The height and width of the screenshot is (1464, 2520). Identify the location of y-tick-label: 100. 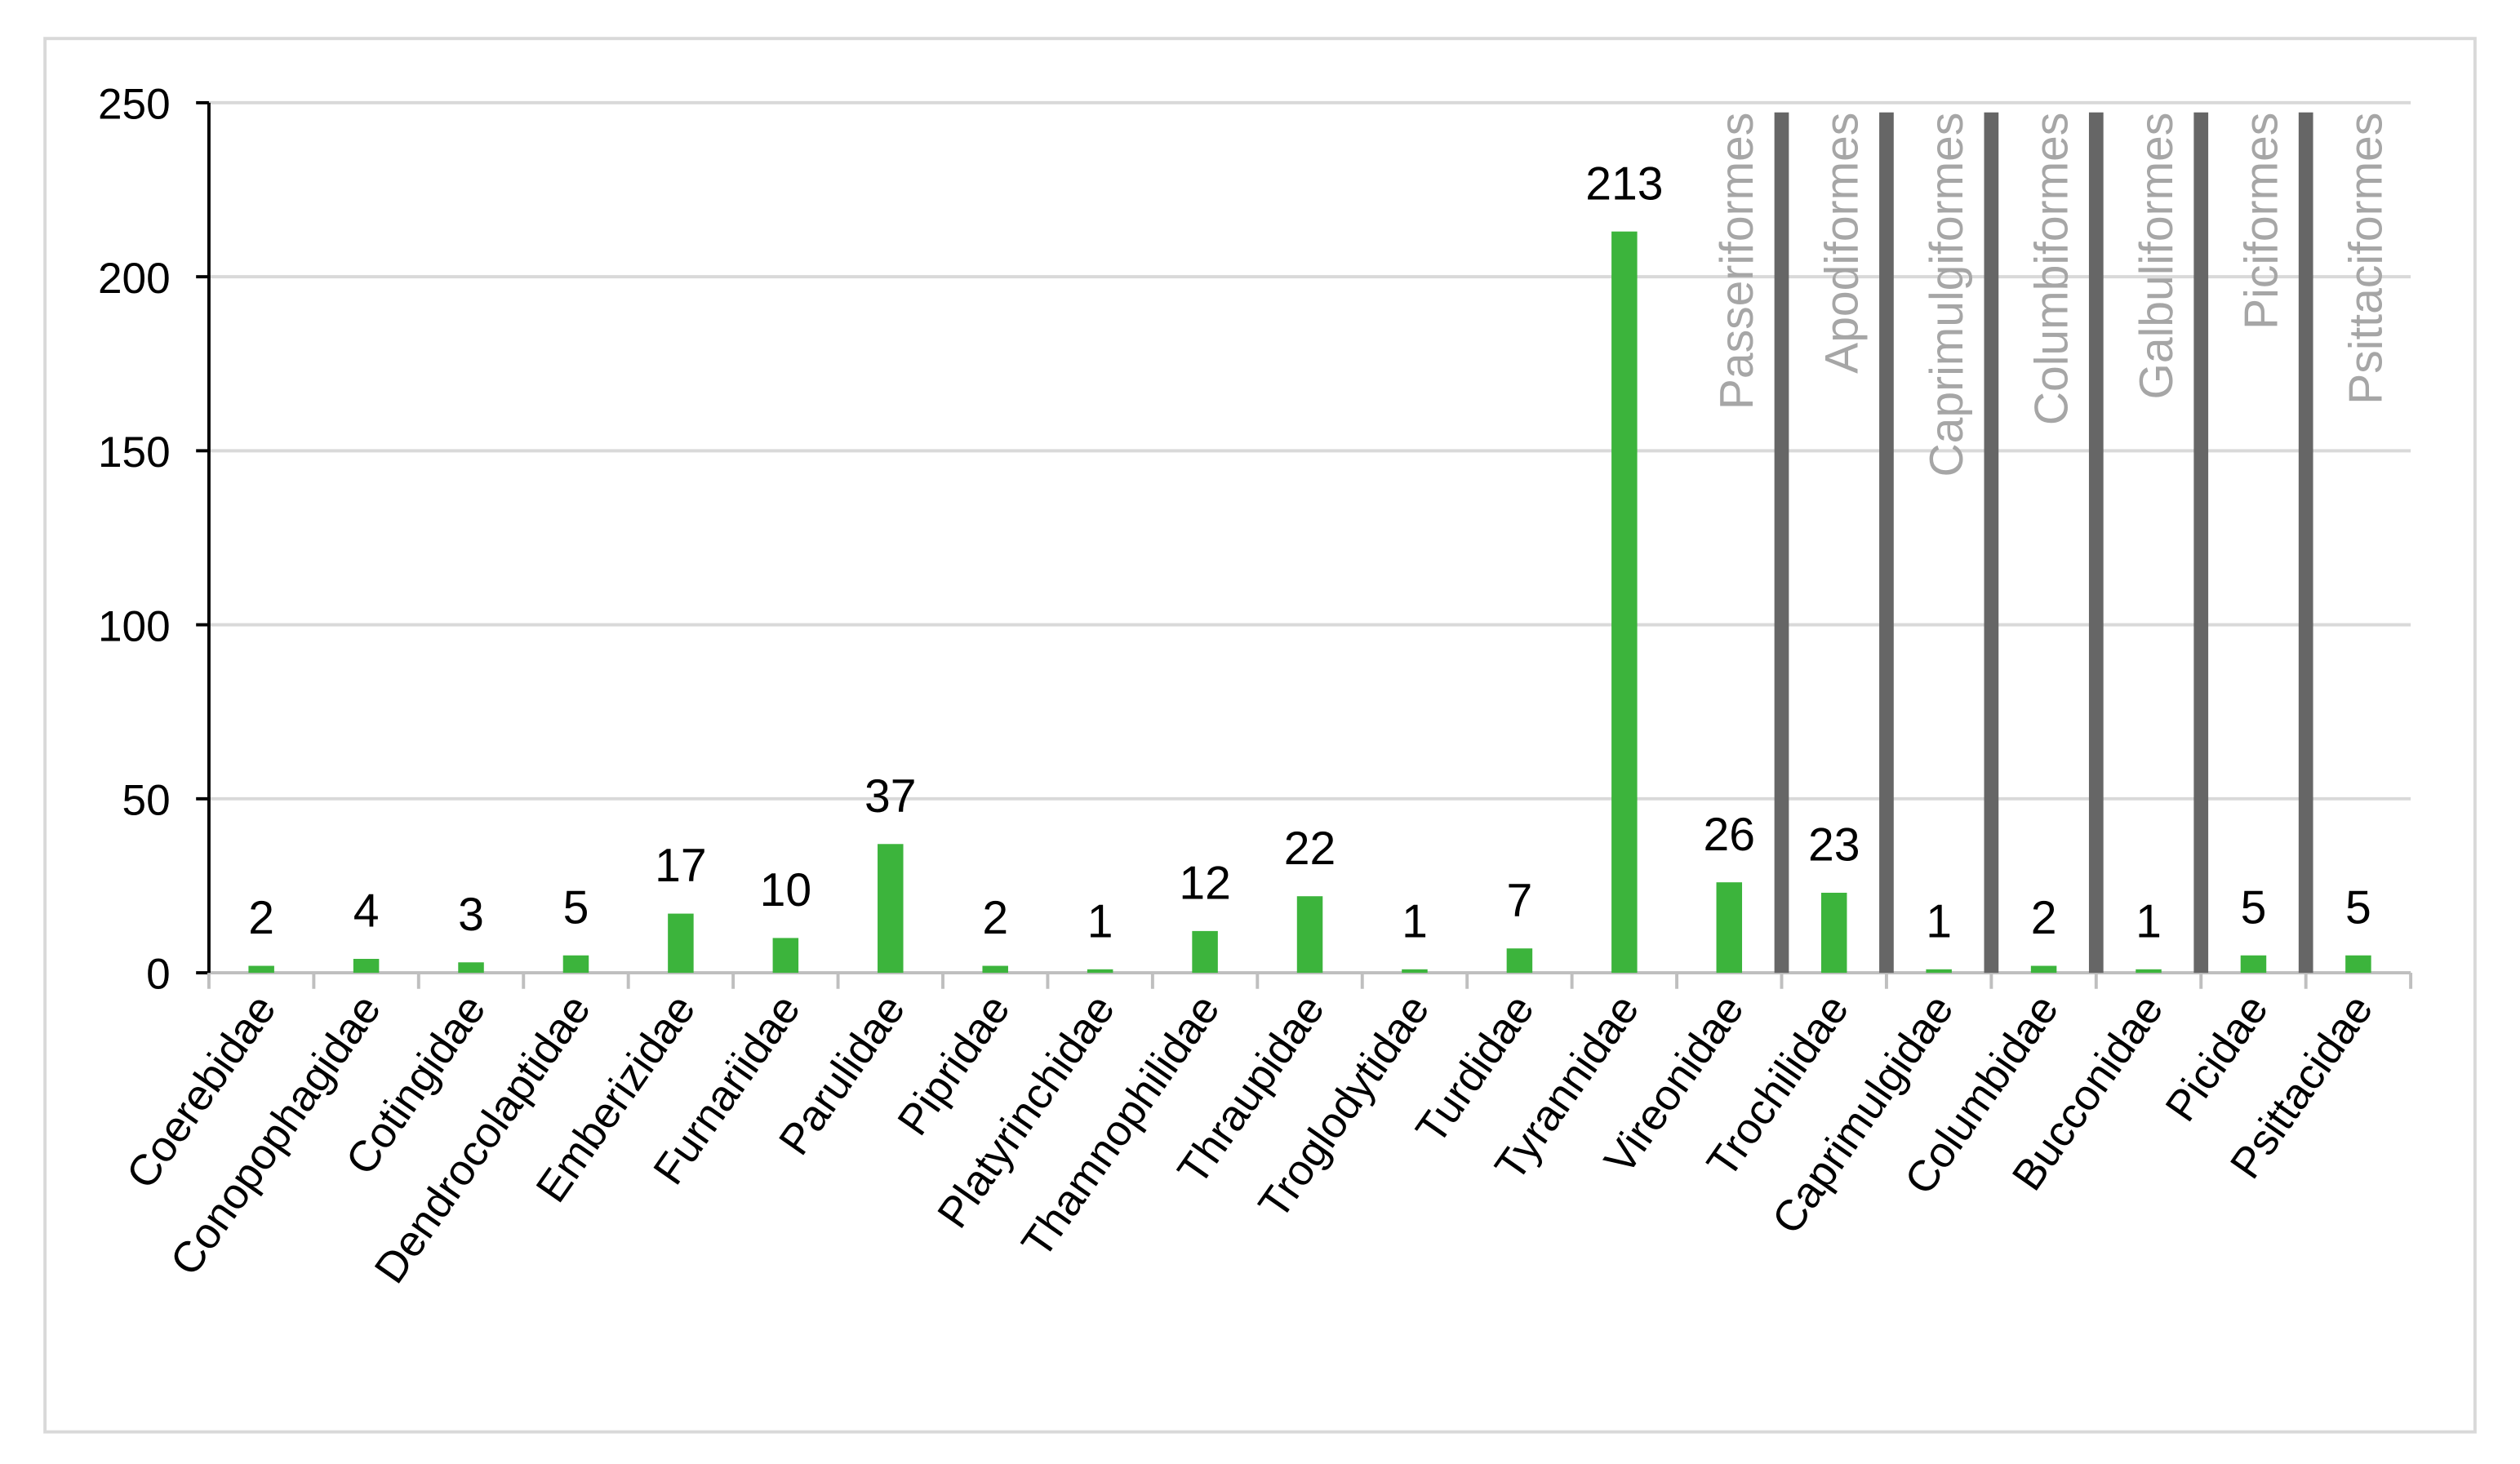
(135, 626).